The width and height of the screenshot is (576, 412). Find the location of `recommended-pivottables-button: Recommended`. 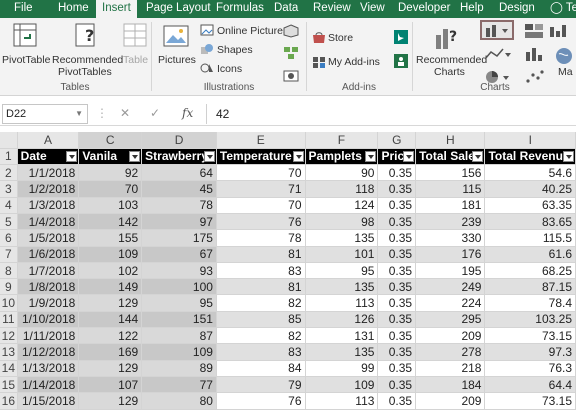

recommended-pivottables-button: Recommended is located at coordinates (88, 60).